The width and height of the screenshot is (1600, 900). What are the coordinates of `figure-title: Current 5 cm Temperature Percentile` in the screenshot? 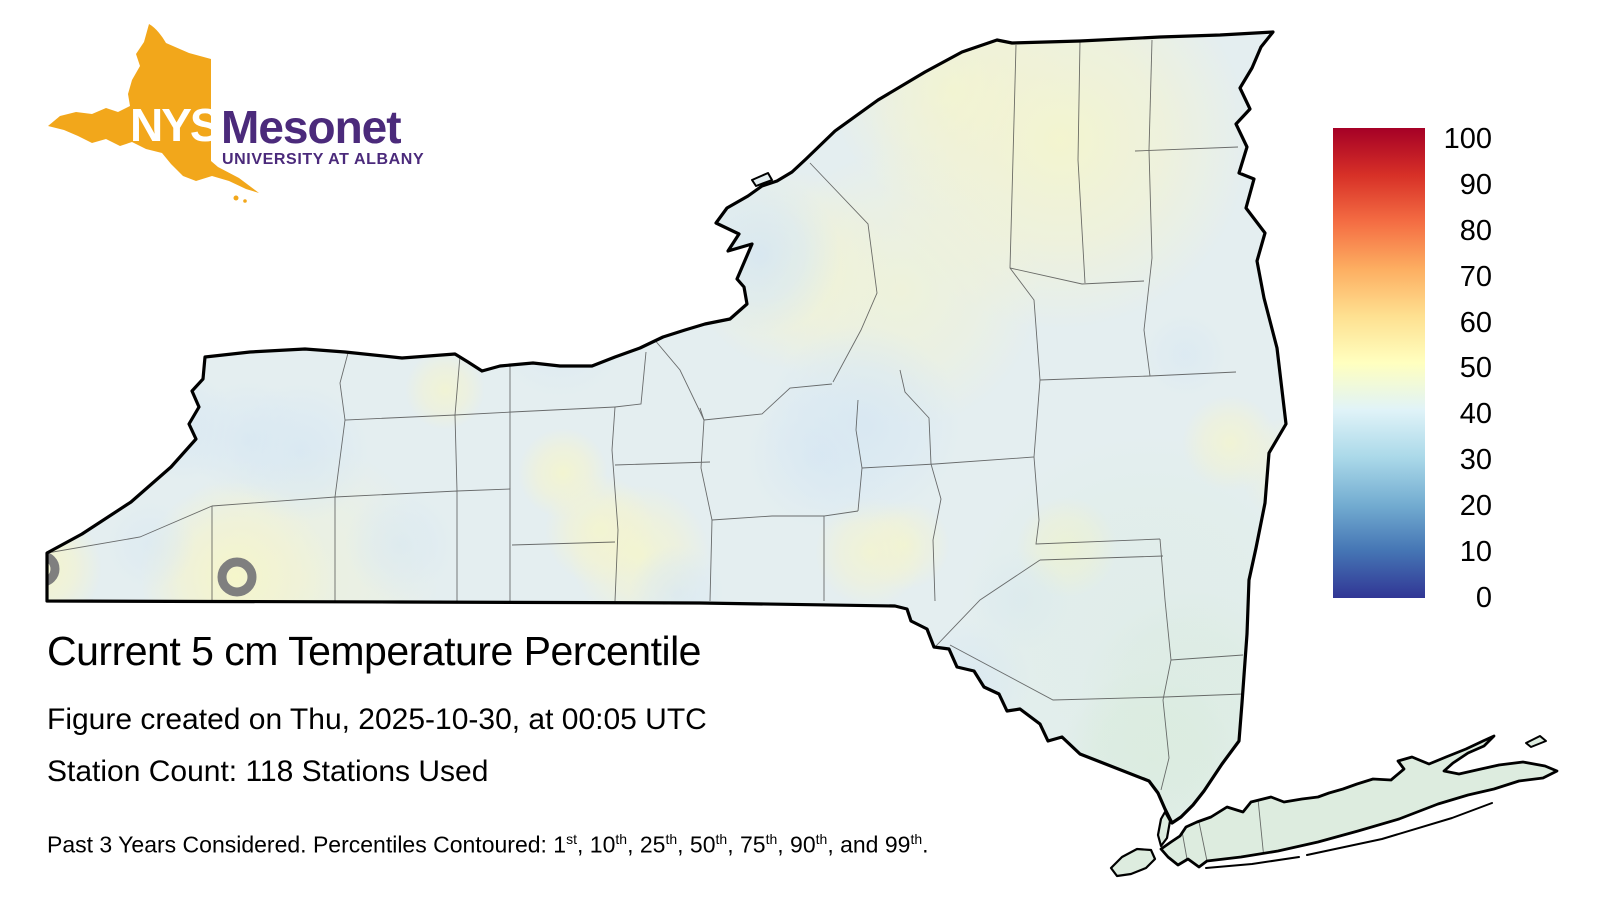 It's located at (374, 651).